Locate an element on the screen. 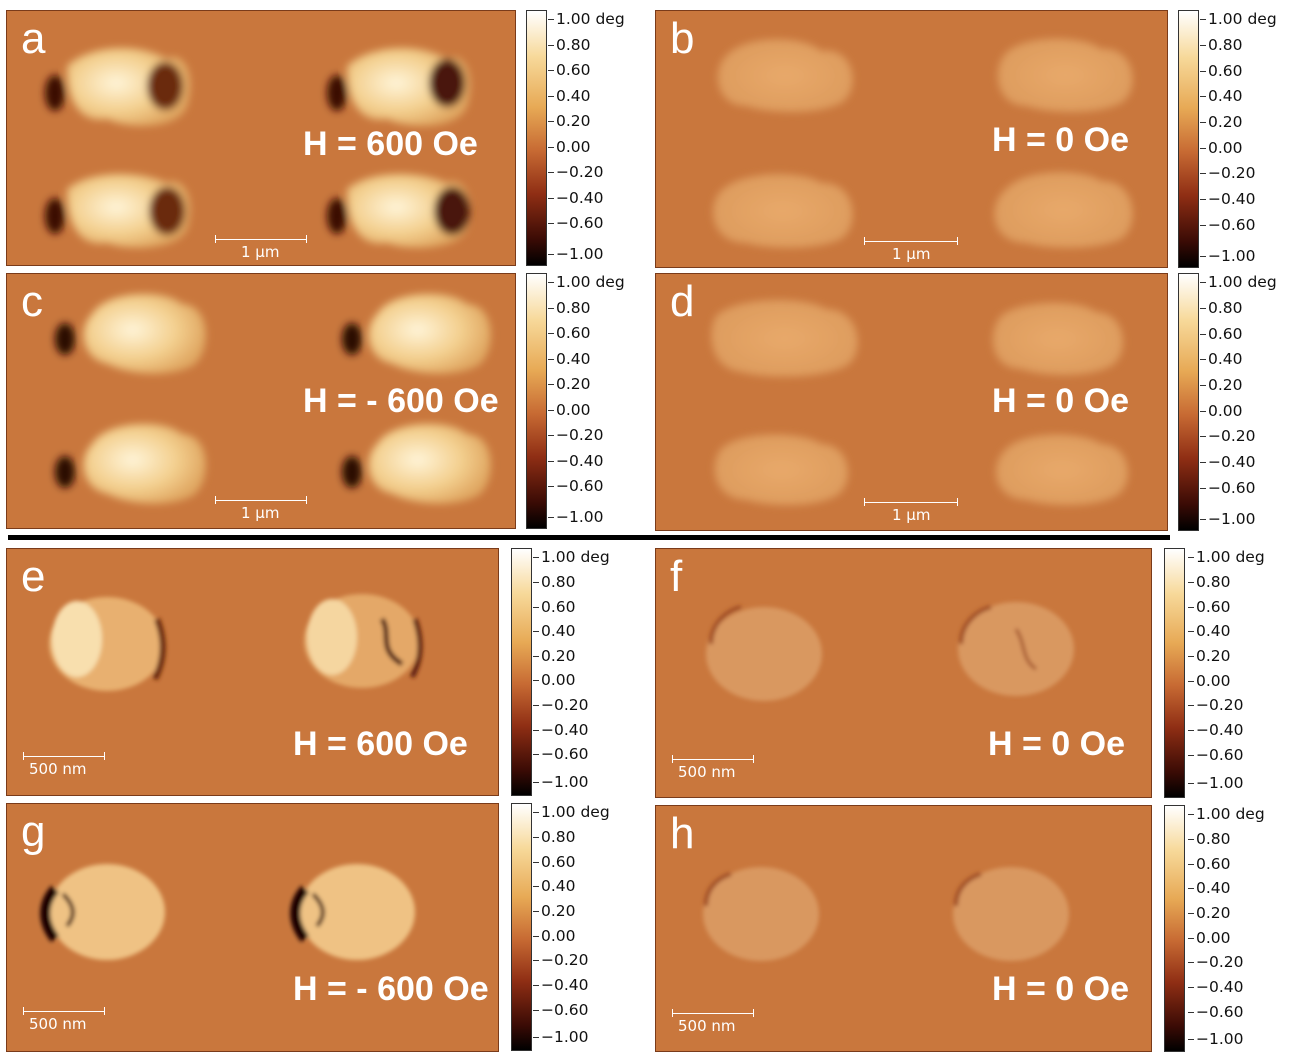  colorbar-e is located at coordinates (521, 672).